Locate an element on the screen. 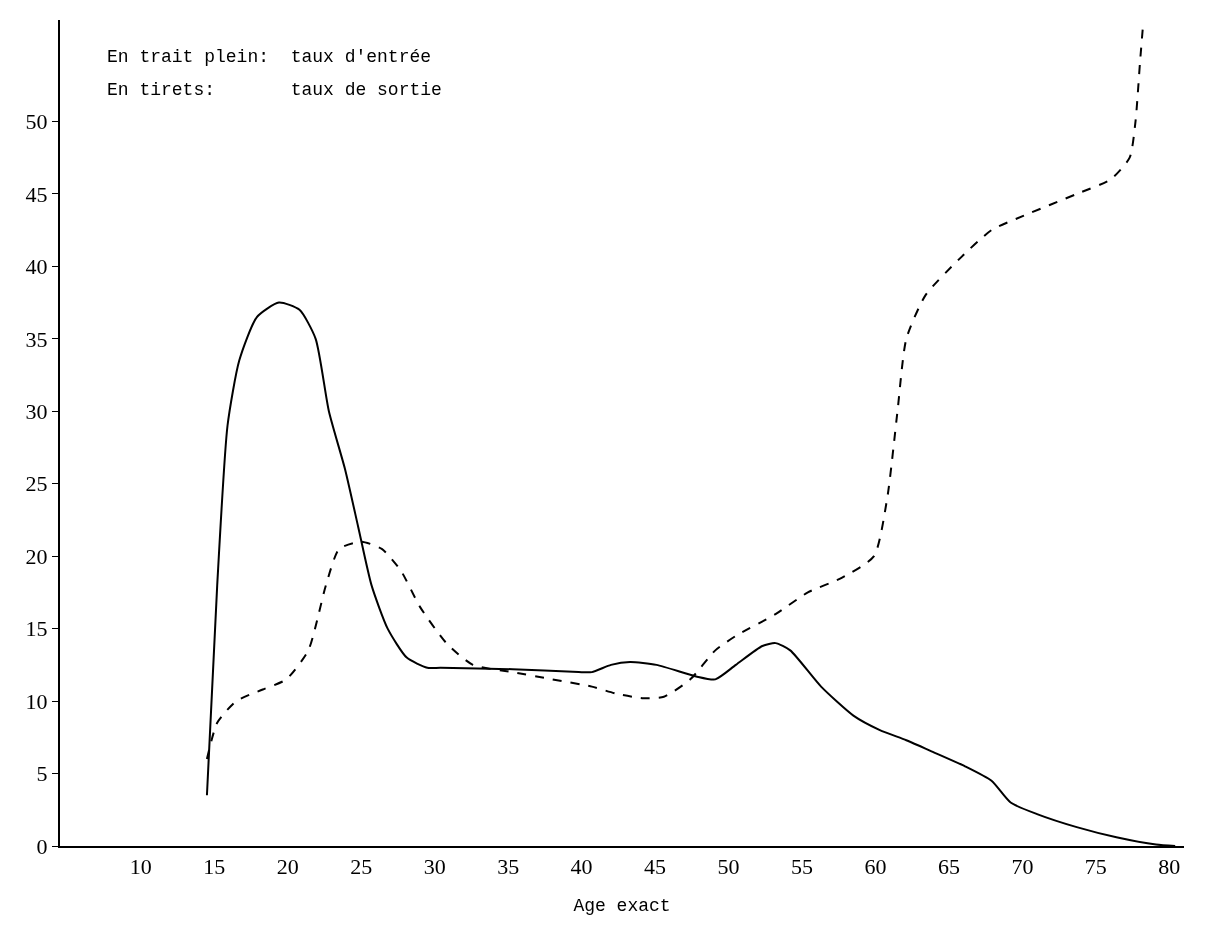 Image resolution: width=1224 pixels, height=936 pixels. y-tick-label: 45 is located at coordinates (36, 194).